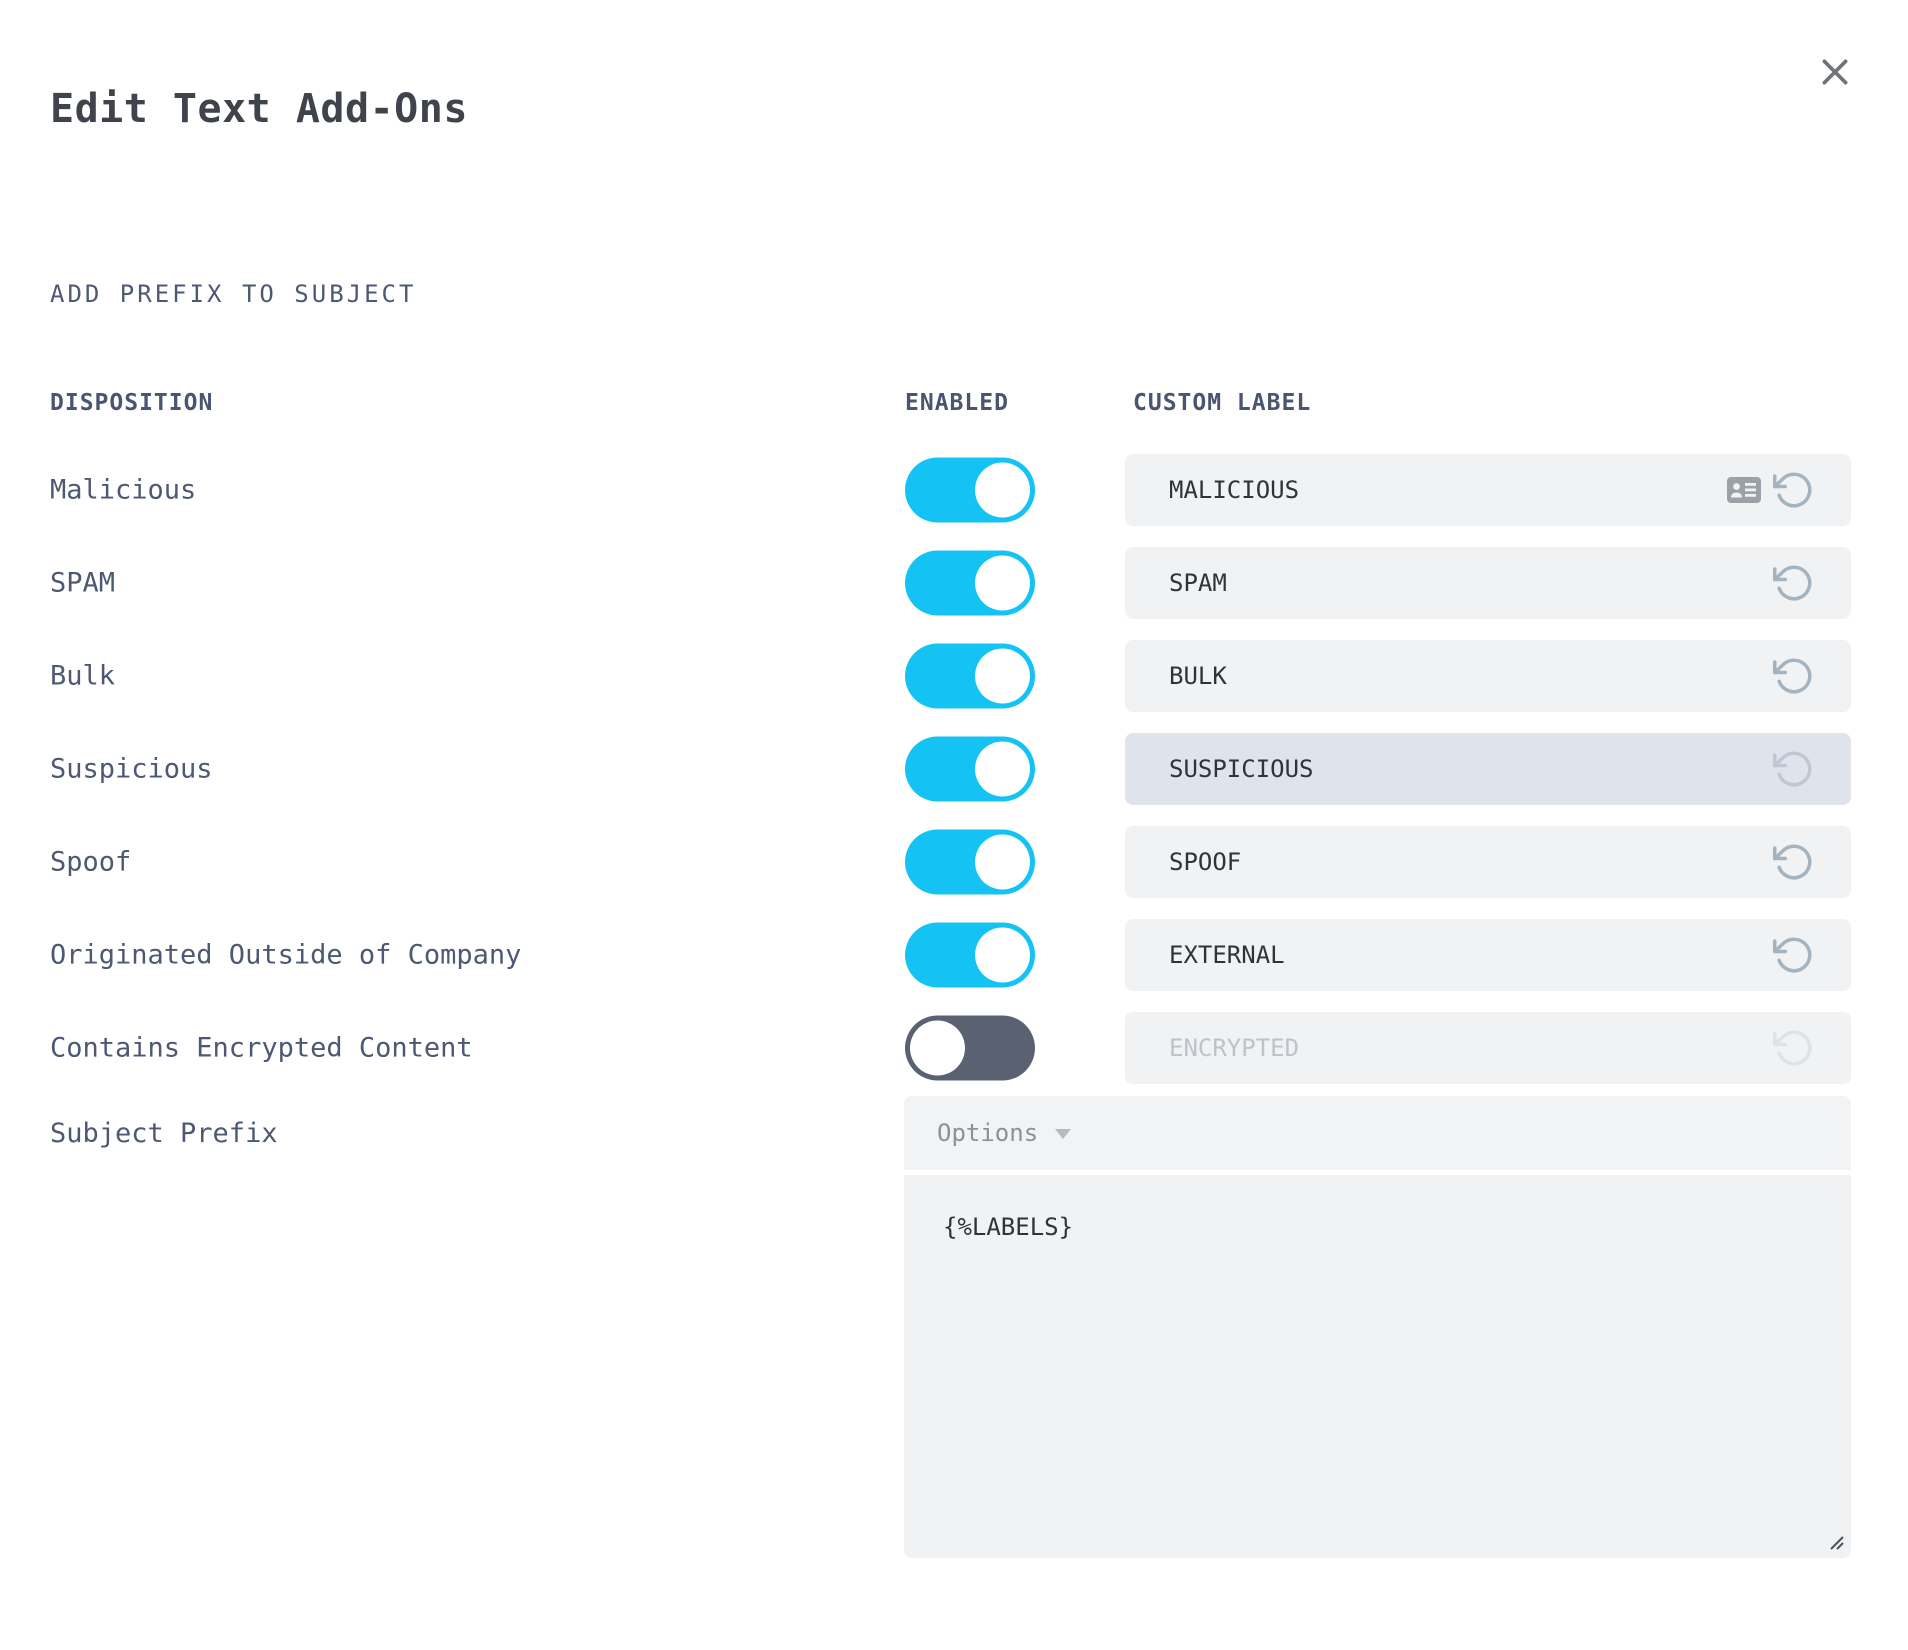  Describe the element at coordinates (132, 403) in the screenshot. I see `column-header-disposition: DISPOSITION` at that location.